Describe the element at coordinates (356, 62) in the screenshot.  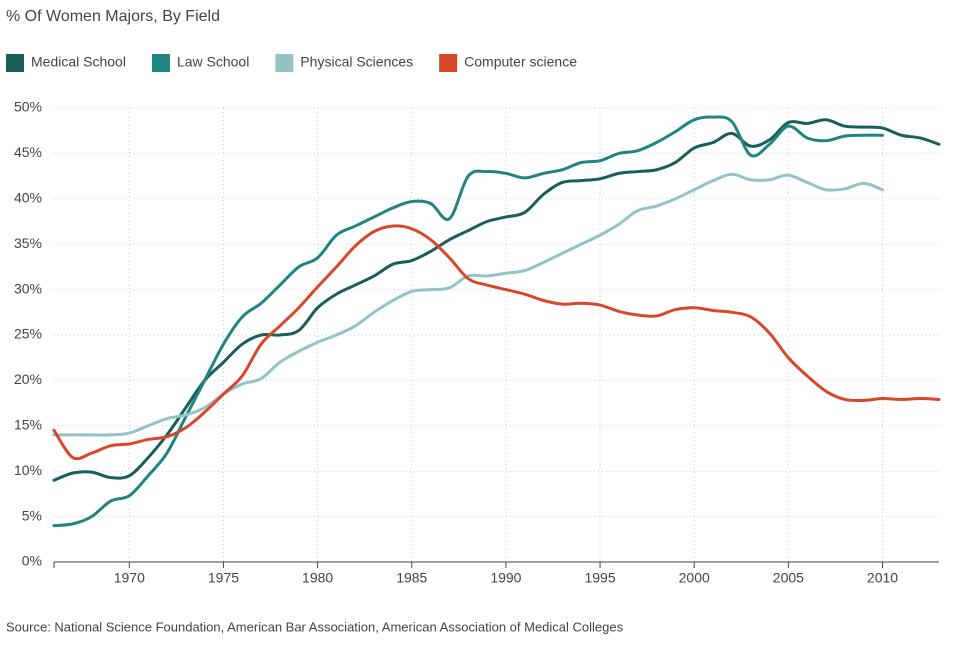
I see `legend-label: Physical Sciences` at that location.